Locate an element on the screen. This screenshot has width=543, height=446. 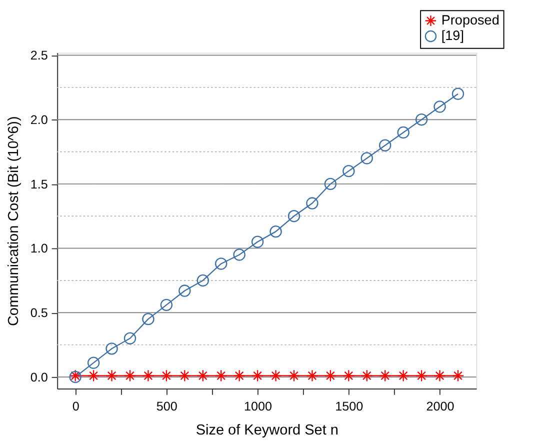
y-tick-label: 0.5 is located at coordinates (39, 313).